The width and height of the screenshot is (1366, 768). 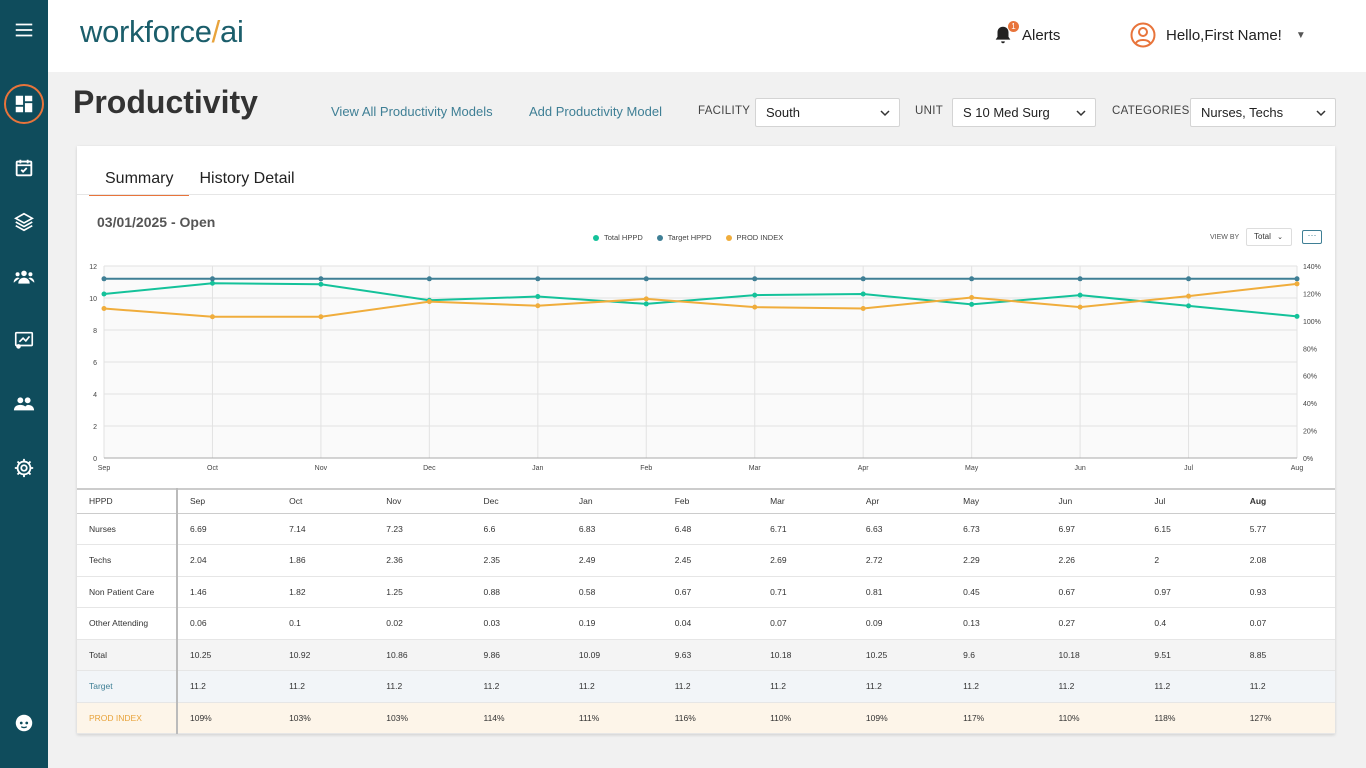 I want to click on unit-select: S 10 Med Surg, so click(x=1024, y=112).